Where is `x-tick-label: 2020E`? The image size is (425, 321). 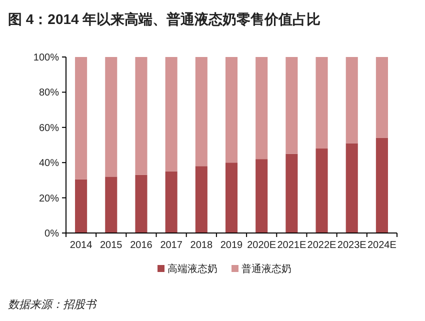
x-tick-label: 2020E is located at coordinates (261, 245).